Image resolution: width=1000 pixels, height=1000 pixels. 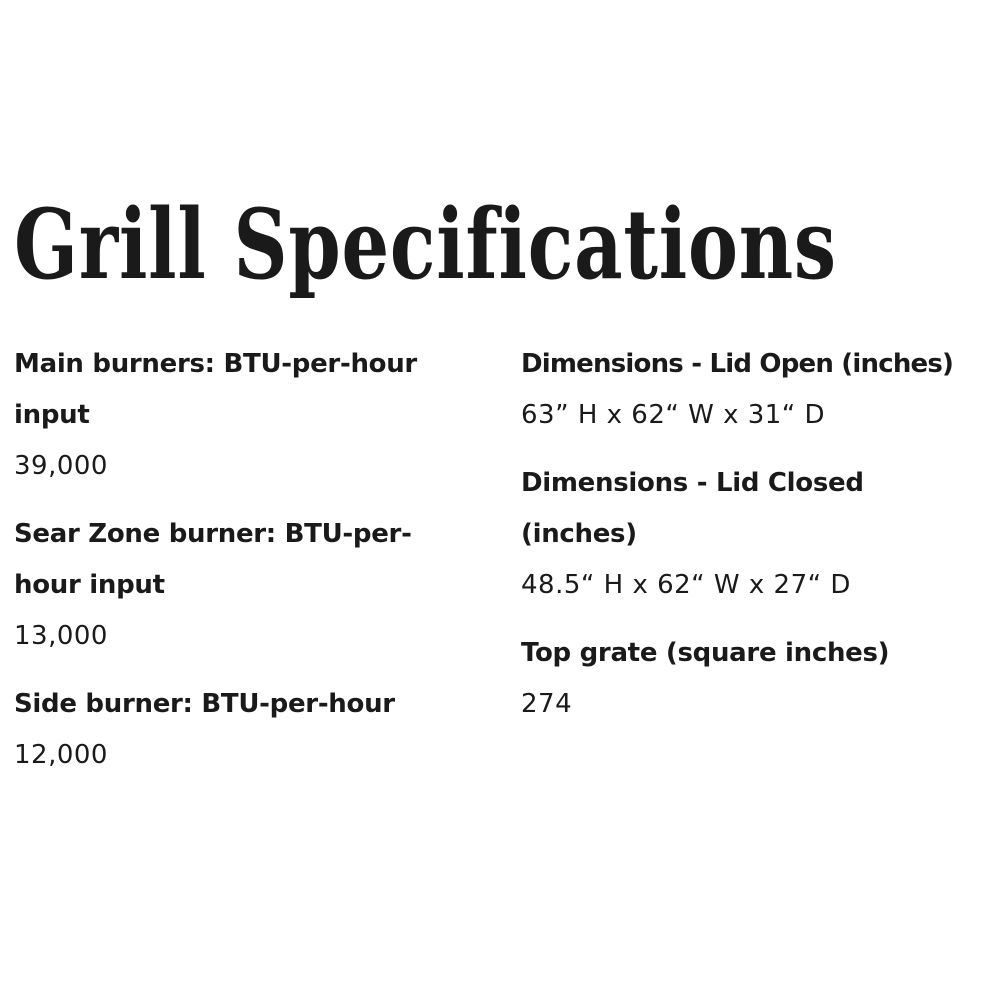 What do you see at coordinates (234, 730) in the screenshot?
I see `spec-side-burner: Side burner: BTU-per-hour 12,000` at bounding box center [234, 730].